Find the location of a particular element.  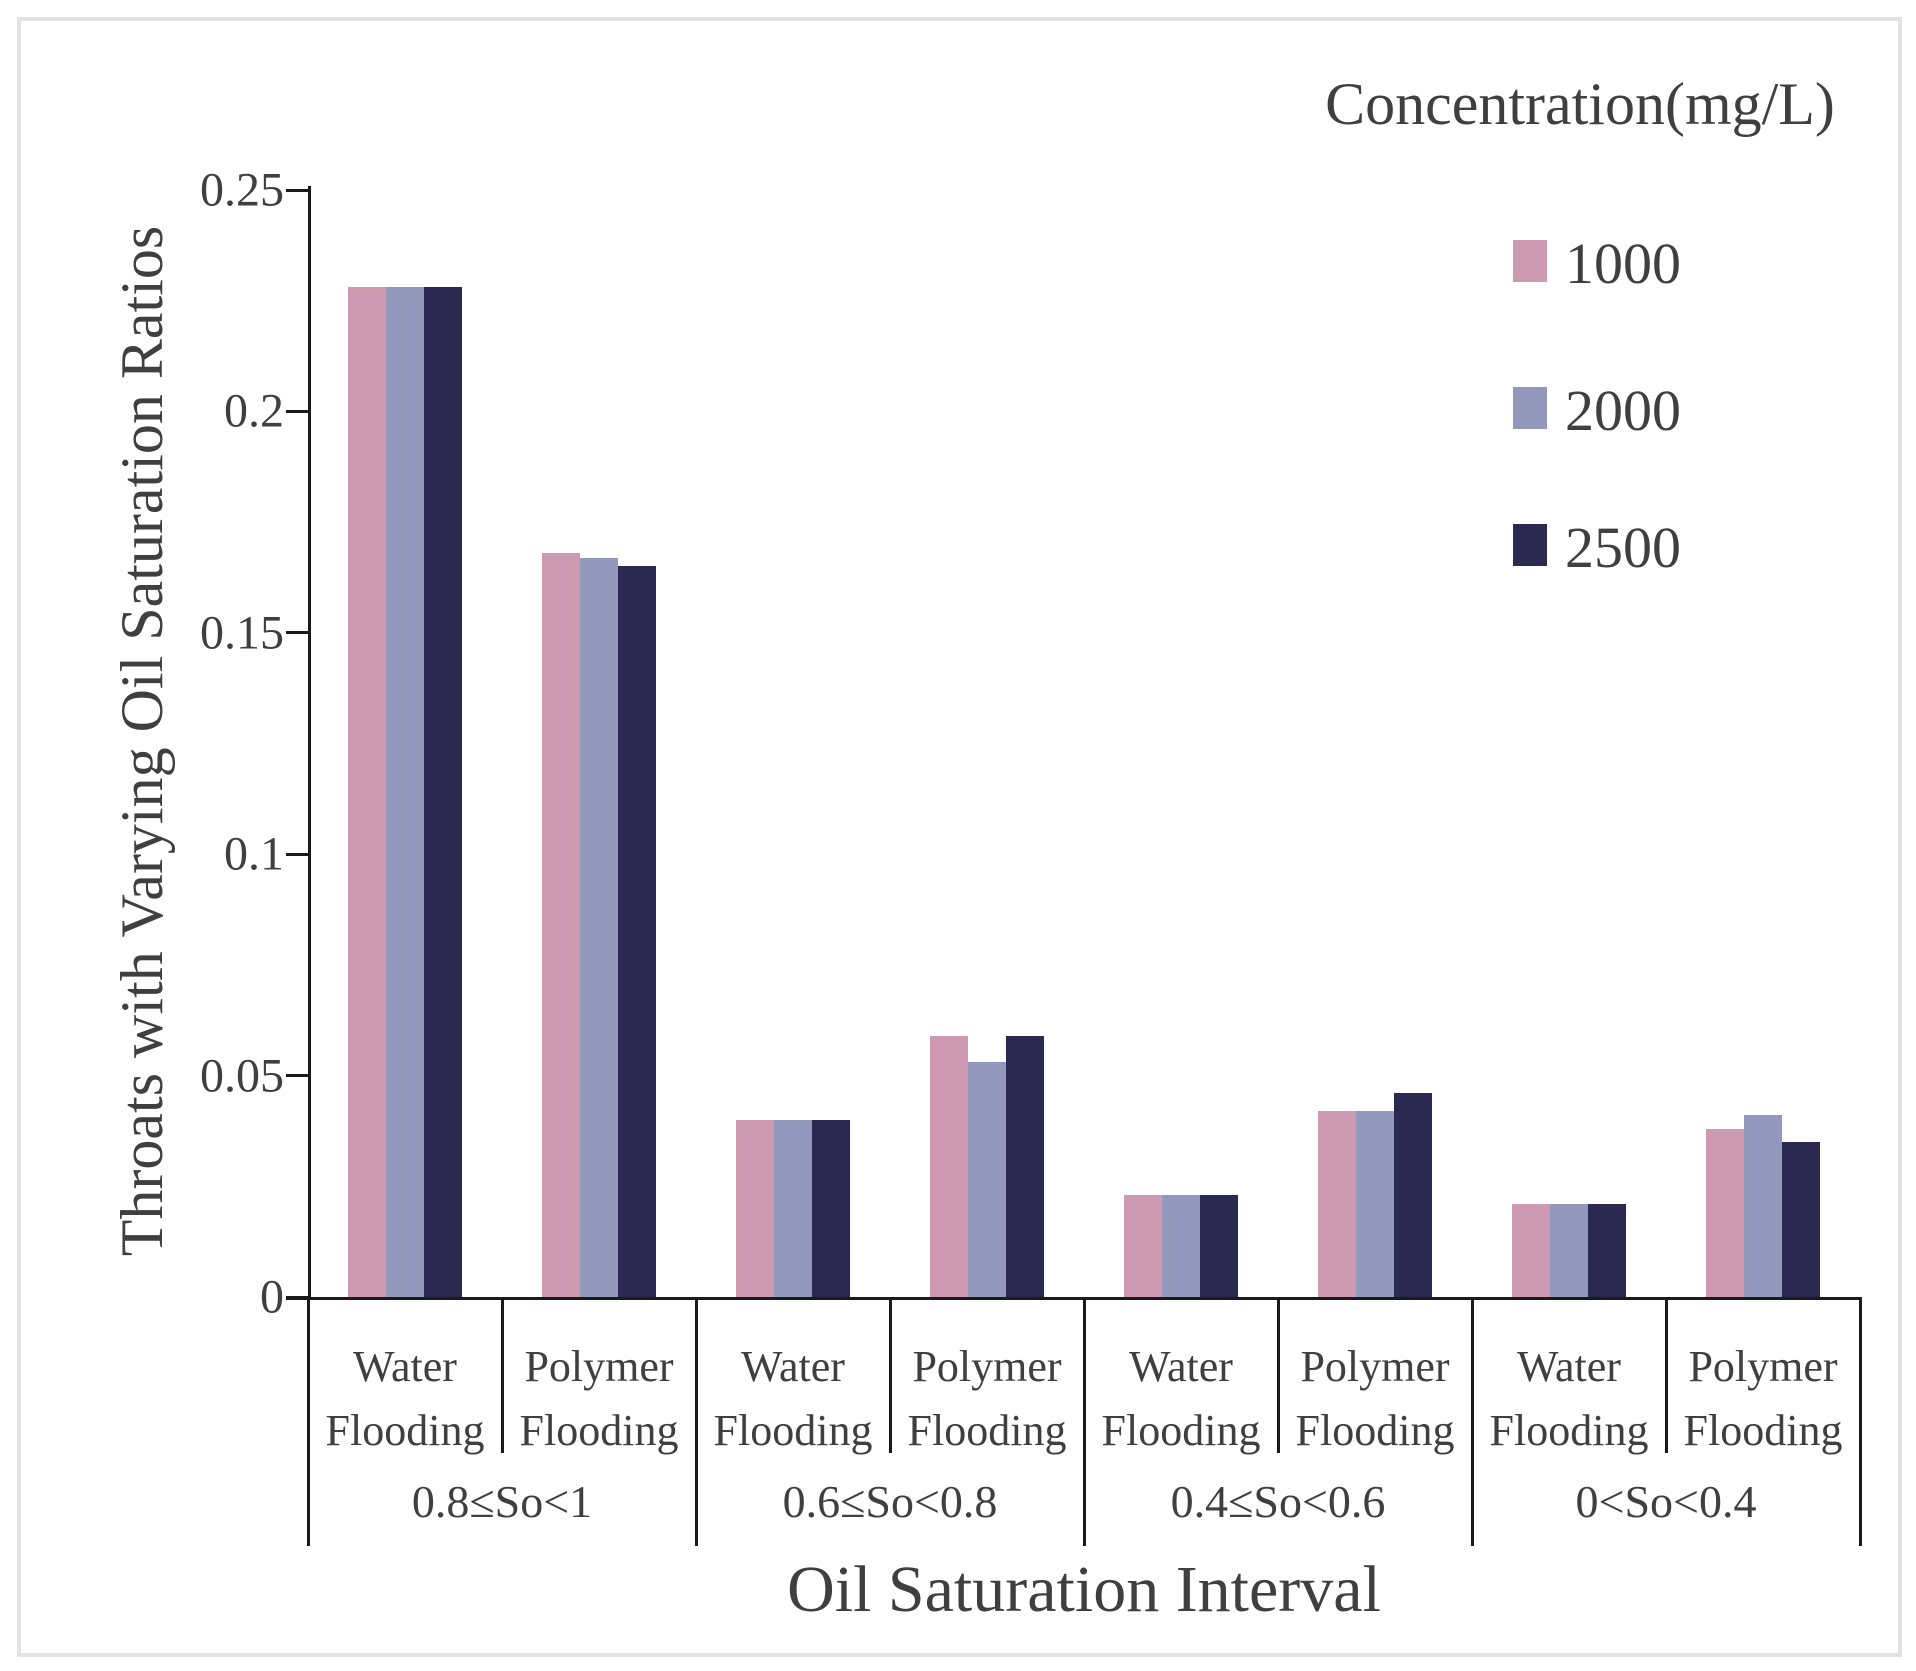

y-tick-label: 0.2 is located at coordinates (254, 411).